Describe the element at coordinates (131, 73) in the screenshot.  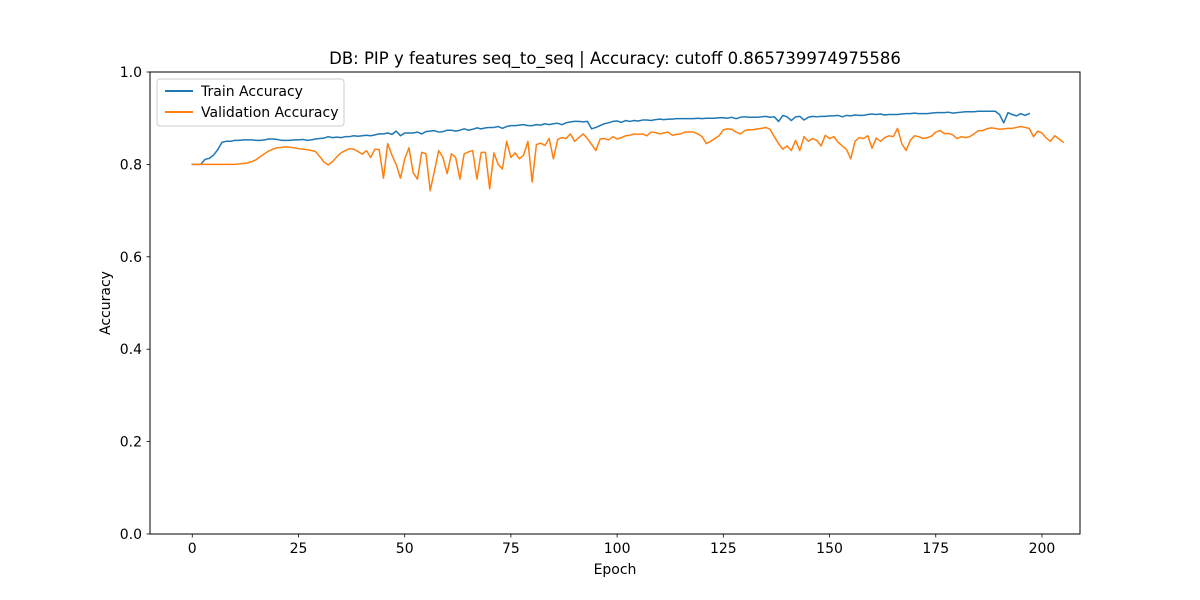
I see `y-tick-label: 1.0` at that location.